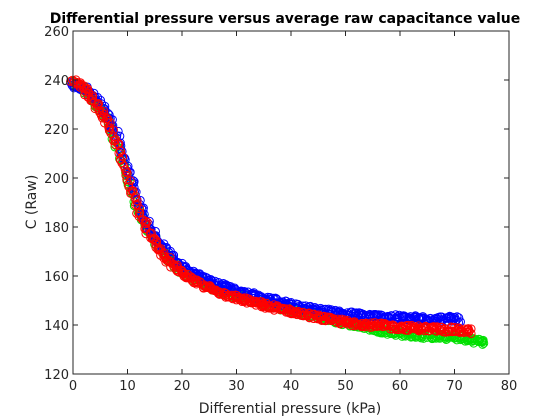 The width and height of the screenshot is (560, 420). Describe the element at coordinates (290, 409) in the screenshot. I see `x-axis-label: Differential pressure (kPa)` at that location.